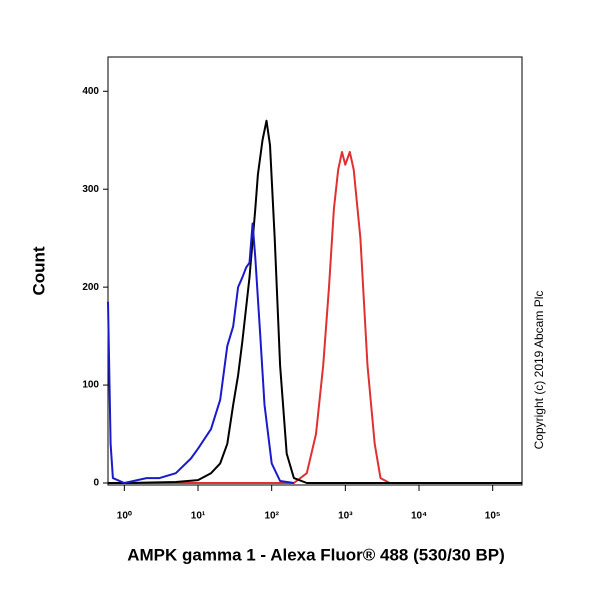 This screenshot has height=600, width=600. What do you see at coordinates (419, 516) in the screenshot?
I see `x-tick-label: 10⁴` at bounding box center [419, 516].